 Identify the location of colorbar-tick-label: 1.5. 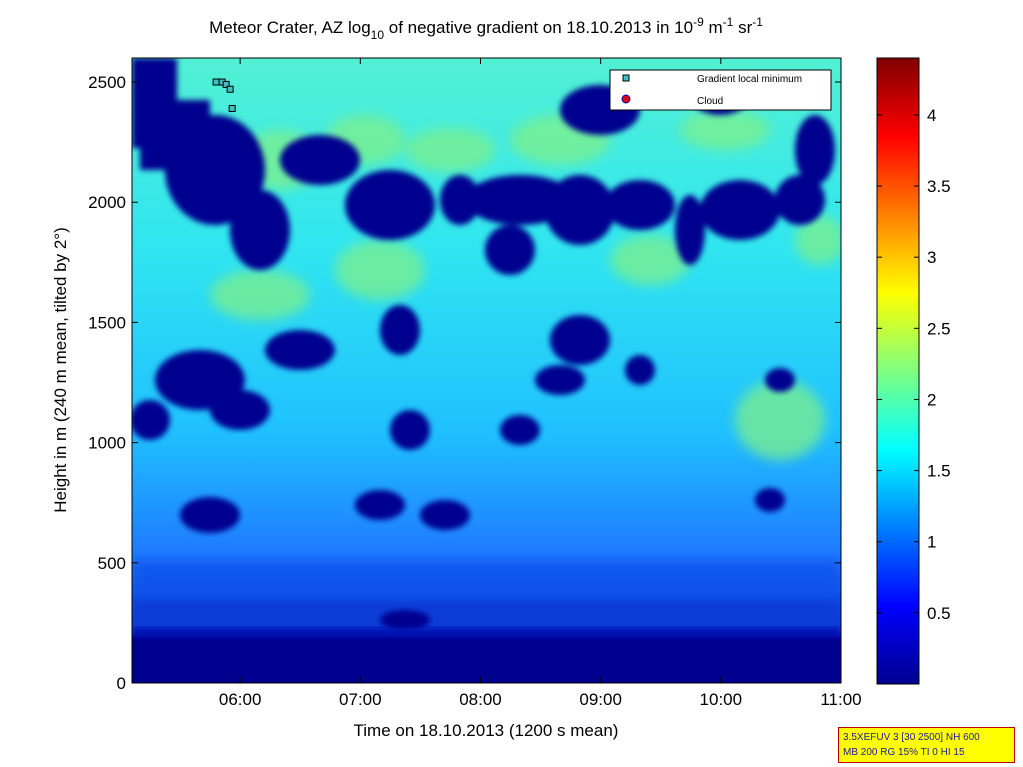
(939, 471).